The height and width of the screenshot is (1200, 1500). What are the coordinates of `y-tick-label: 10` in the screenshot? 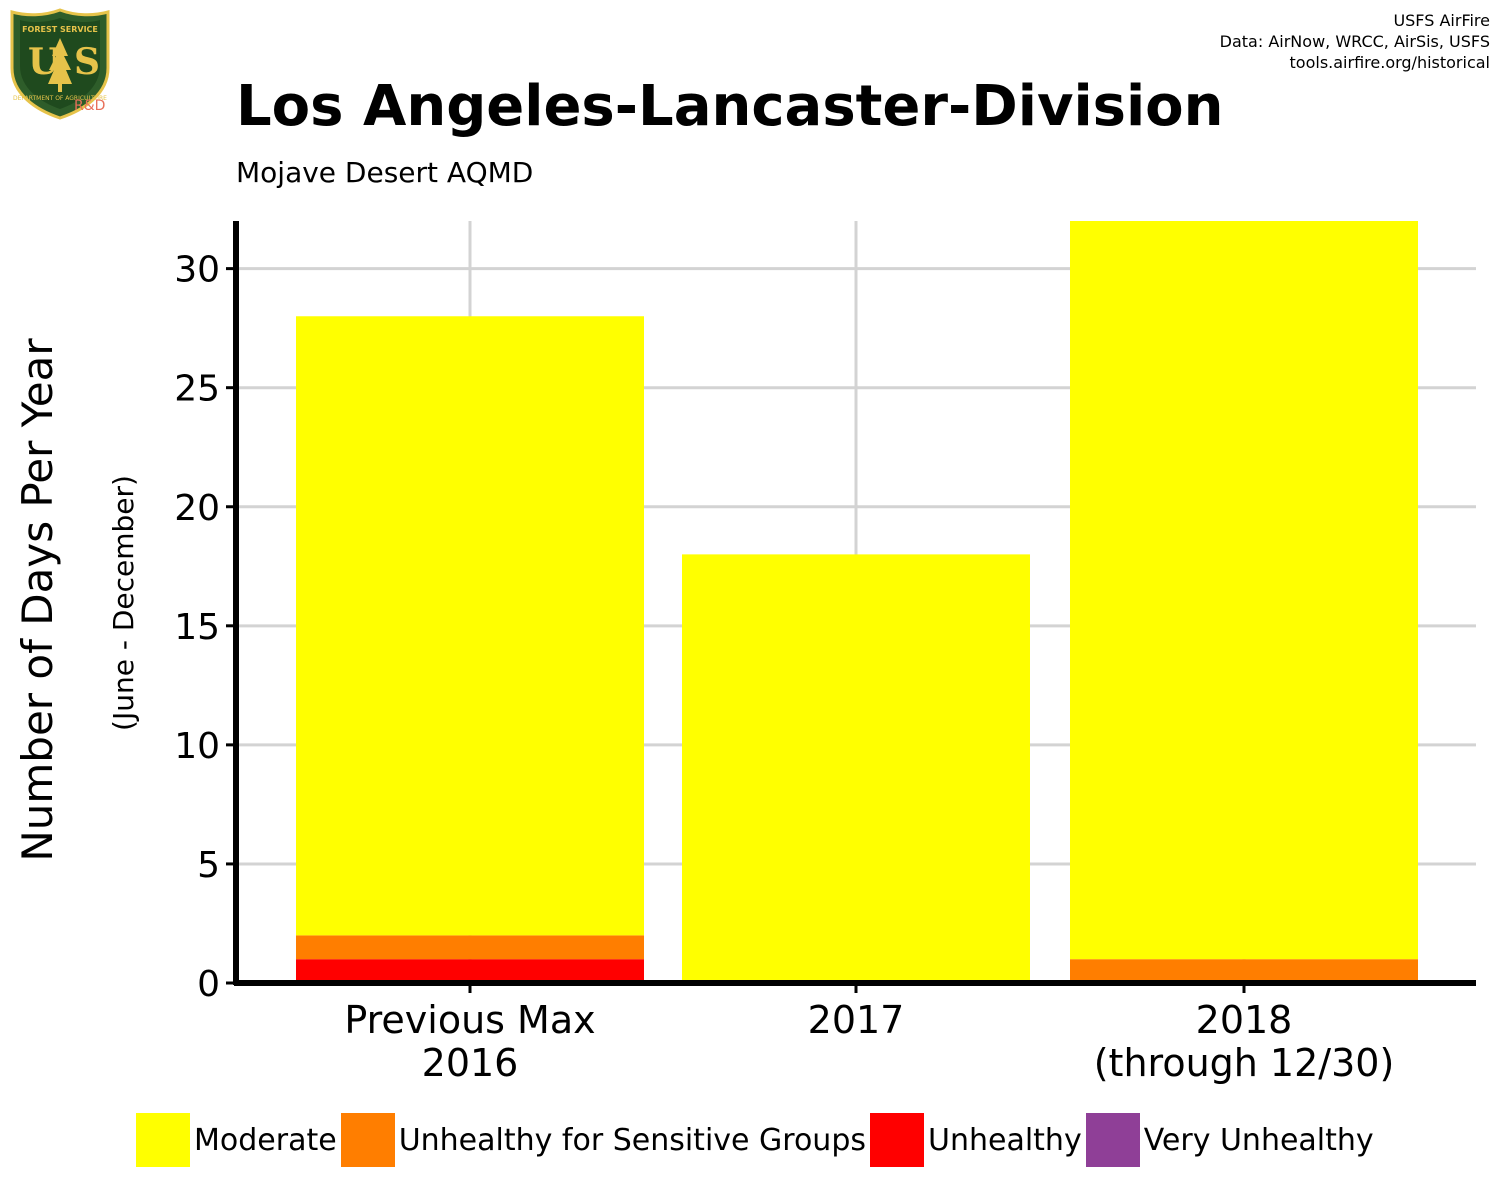 It's located at (197, 746).